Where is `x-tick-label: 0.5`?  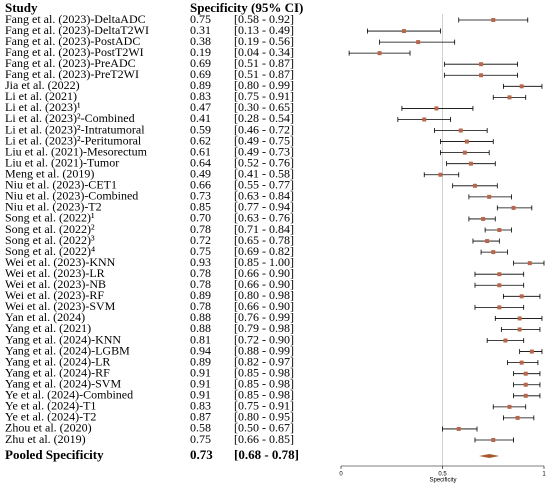 x-tick-label: 0.5 is located at coordinates (442, 475).